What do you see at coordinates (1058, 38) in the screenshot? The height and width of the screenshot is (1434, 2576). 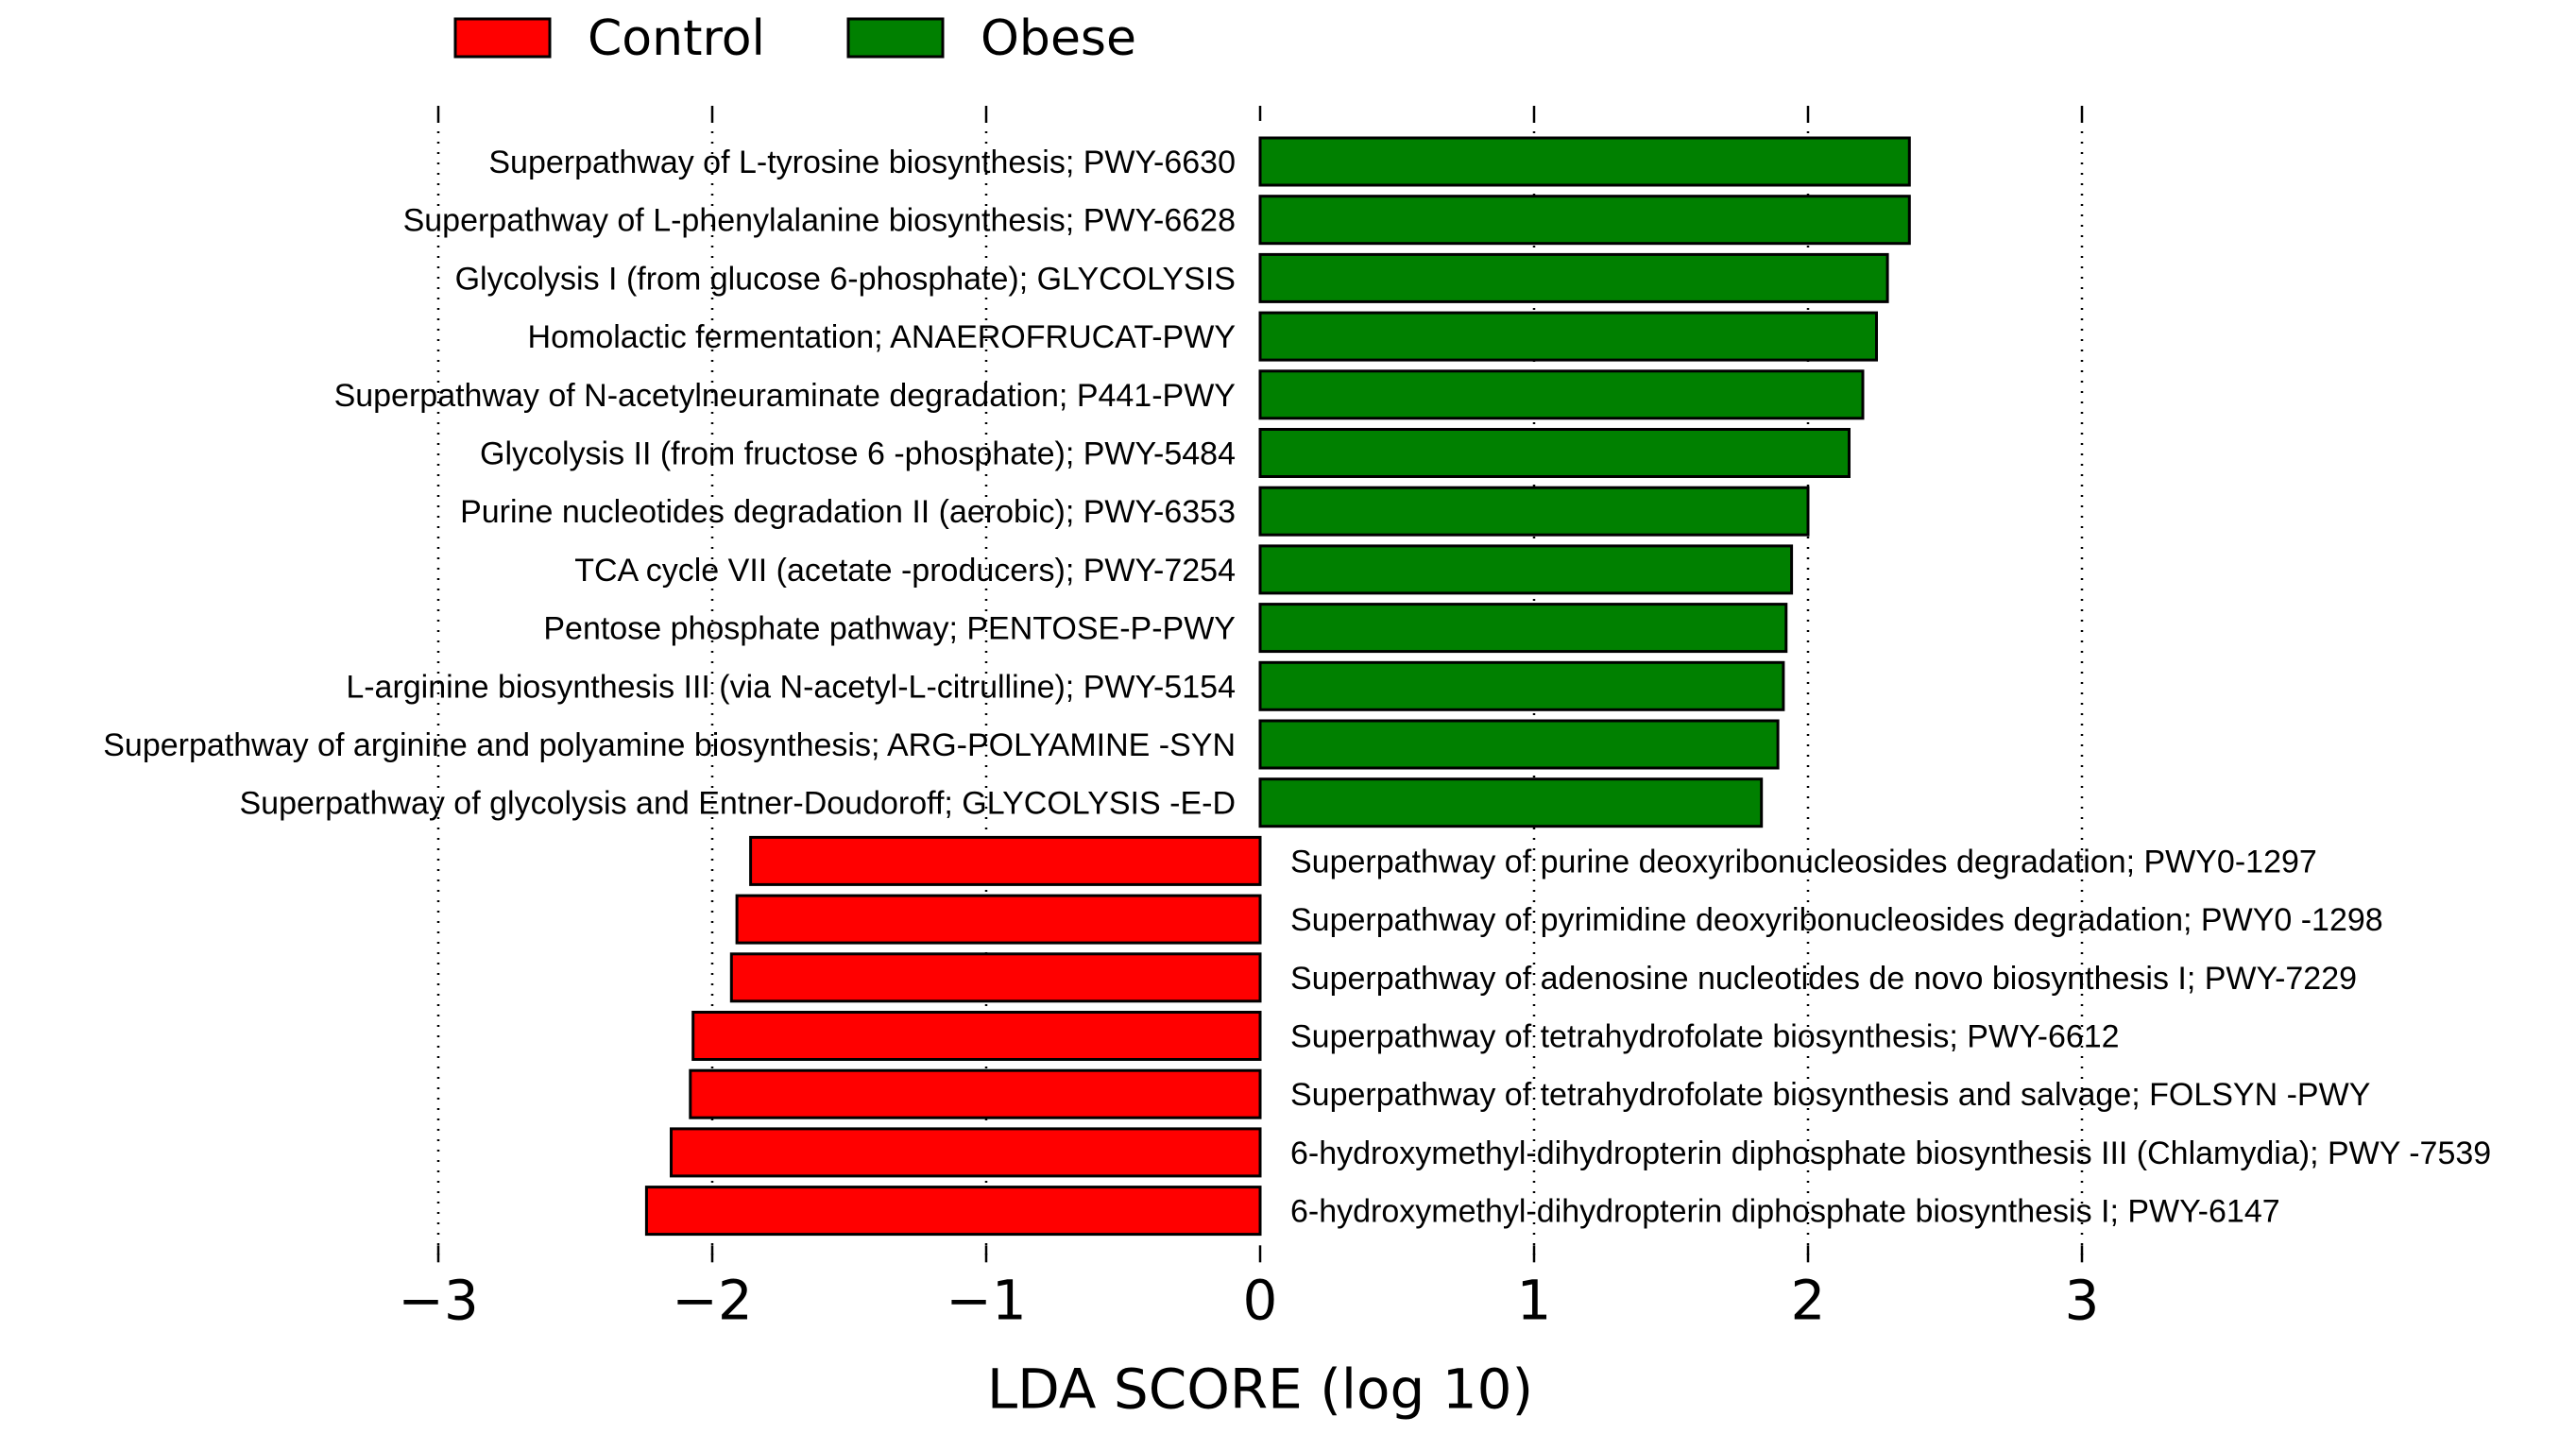 I see `legend-label-obese: Obese` at bounding box center [1058, 38].